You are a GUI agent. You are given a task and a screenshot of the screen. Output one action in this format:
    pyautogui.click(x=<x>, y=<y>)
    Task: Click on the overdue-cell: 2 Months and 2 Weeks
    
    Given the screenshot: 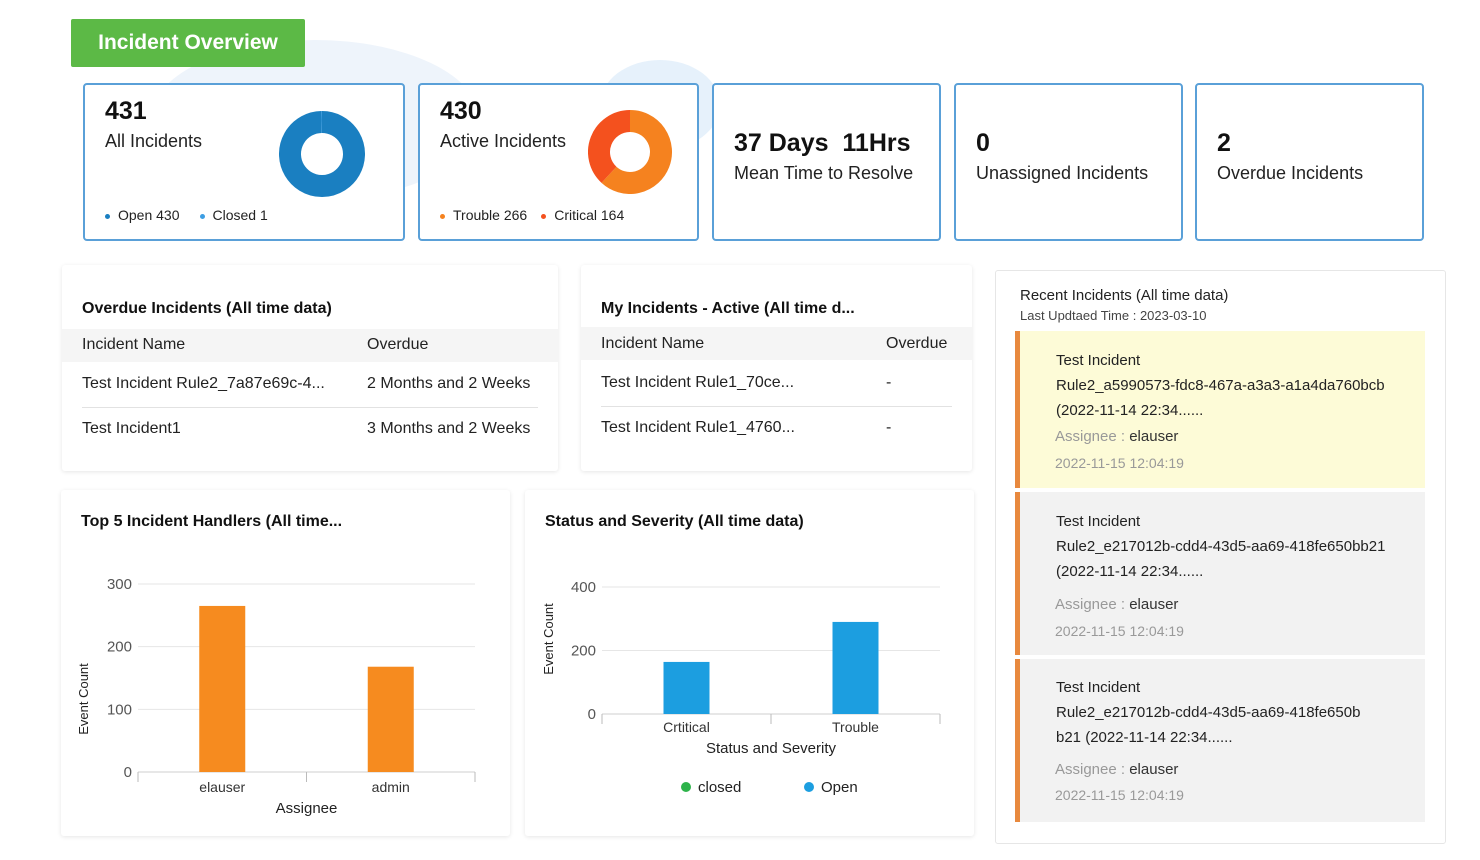 What is the action you would take?
    pyautogui.click(x=449, y=383)
    